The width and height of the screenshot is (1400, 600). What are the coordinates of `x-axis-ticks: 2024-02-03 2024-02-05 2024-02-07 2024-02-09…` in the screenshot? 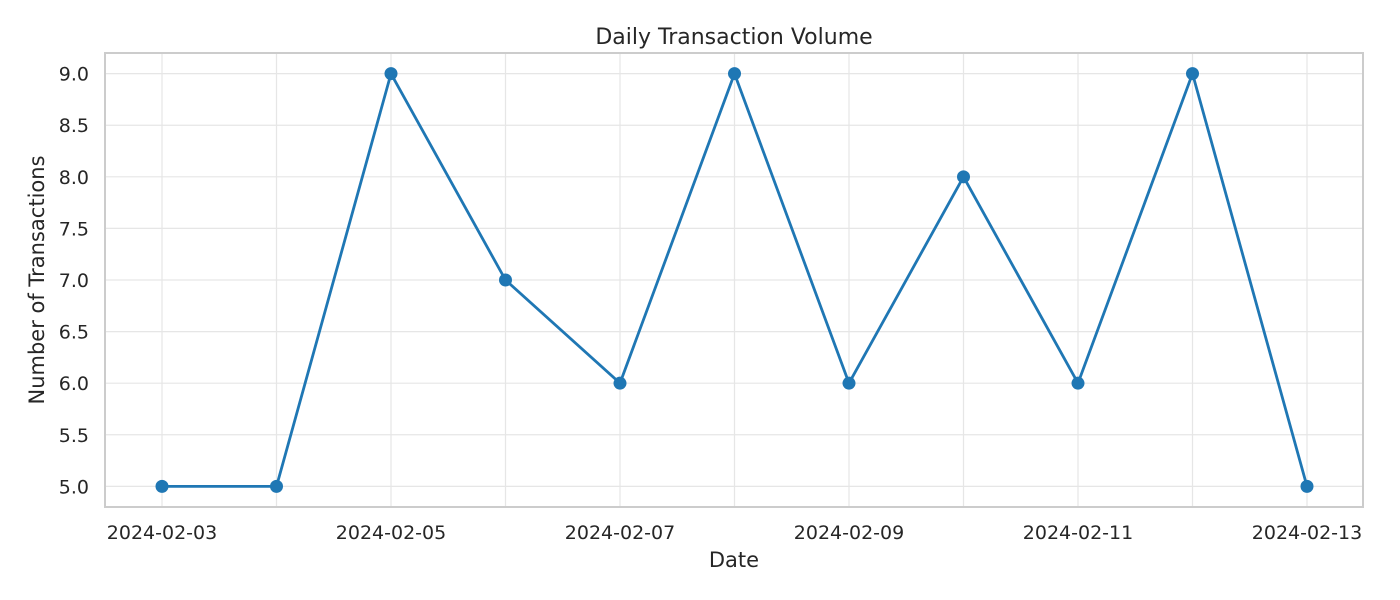 It's located at (734, 533).